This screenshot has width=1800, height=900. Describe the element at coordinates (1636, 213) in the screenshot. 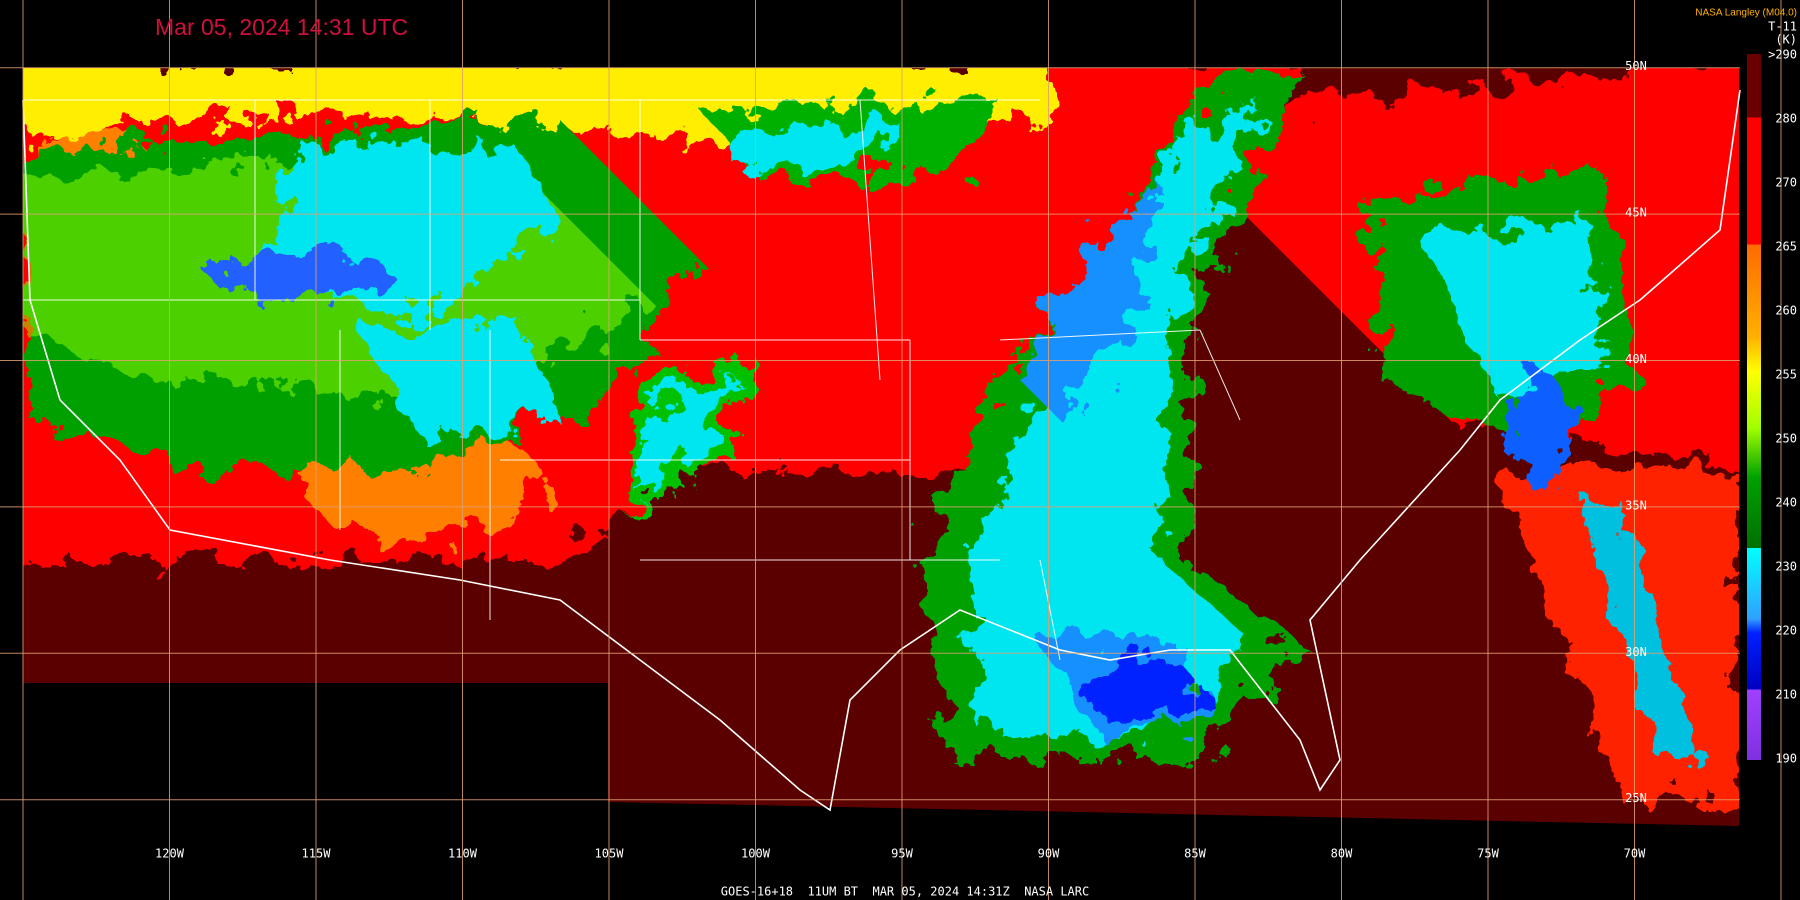

I see `latitude-label: 45N` at that location.